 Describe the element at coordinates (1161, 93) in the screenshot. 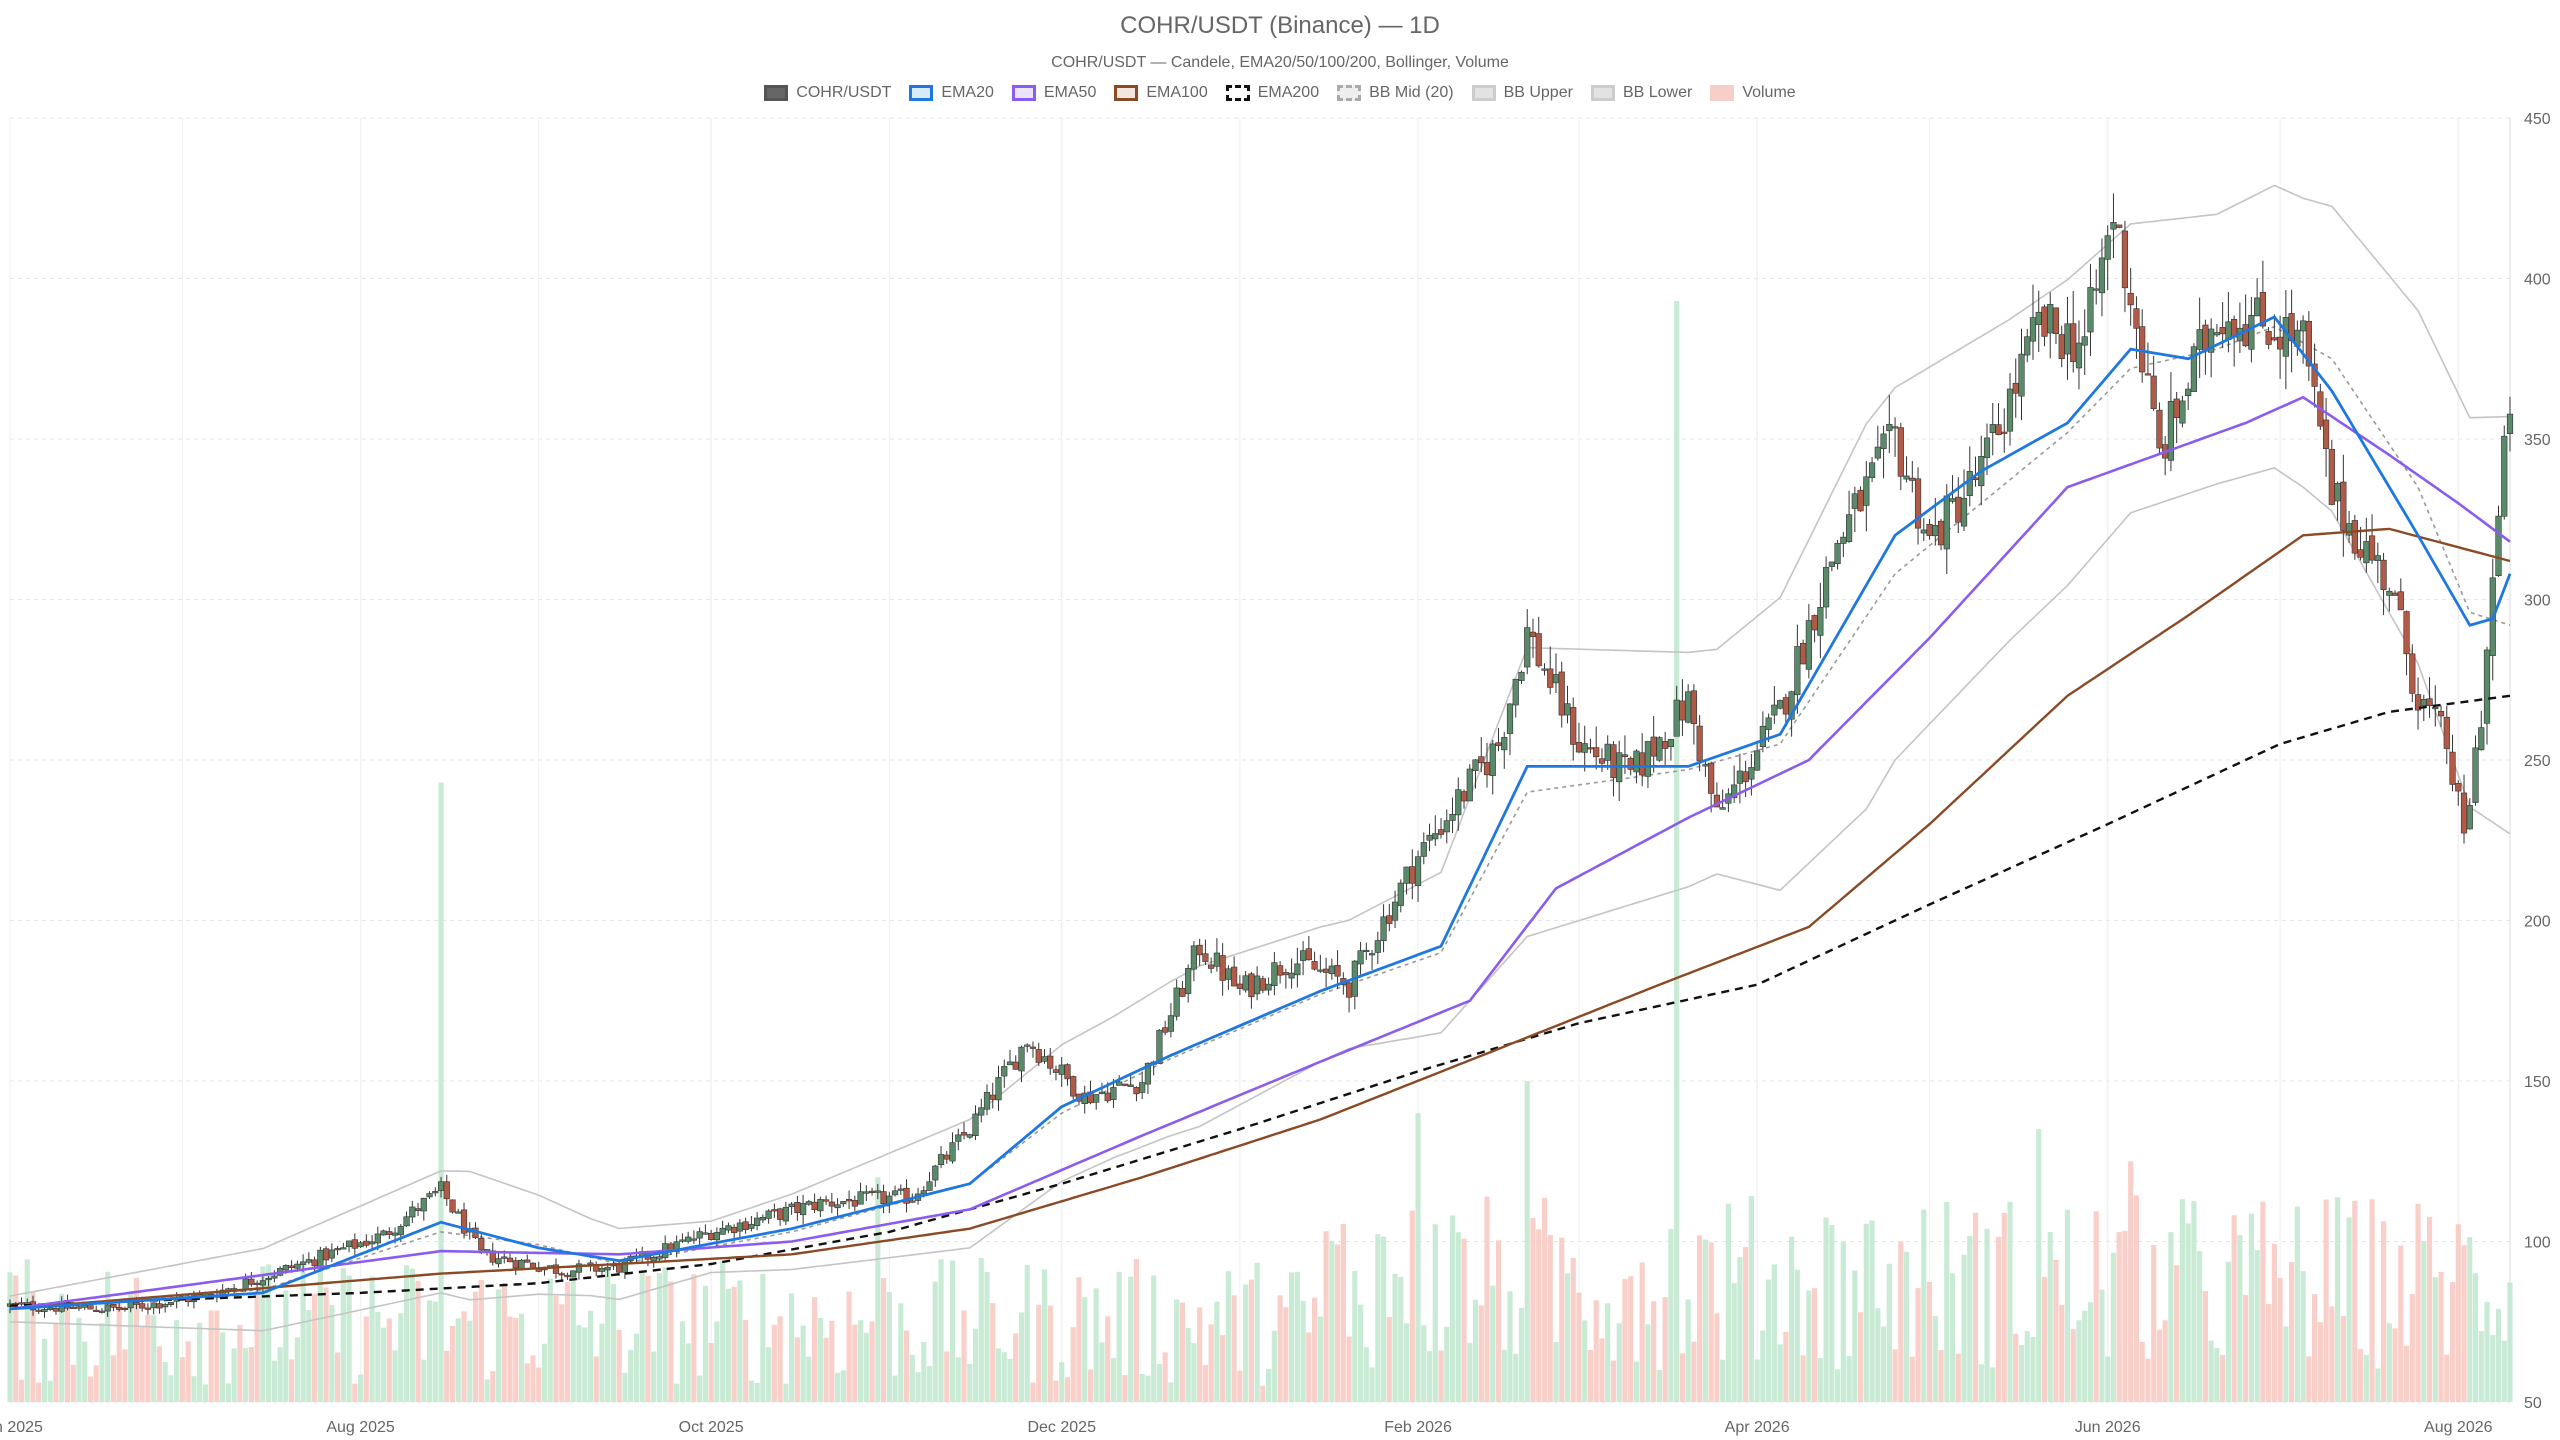

I see `legend-item-ema100: EMA100` at that location.